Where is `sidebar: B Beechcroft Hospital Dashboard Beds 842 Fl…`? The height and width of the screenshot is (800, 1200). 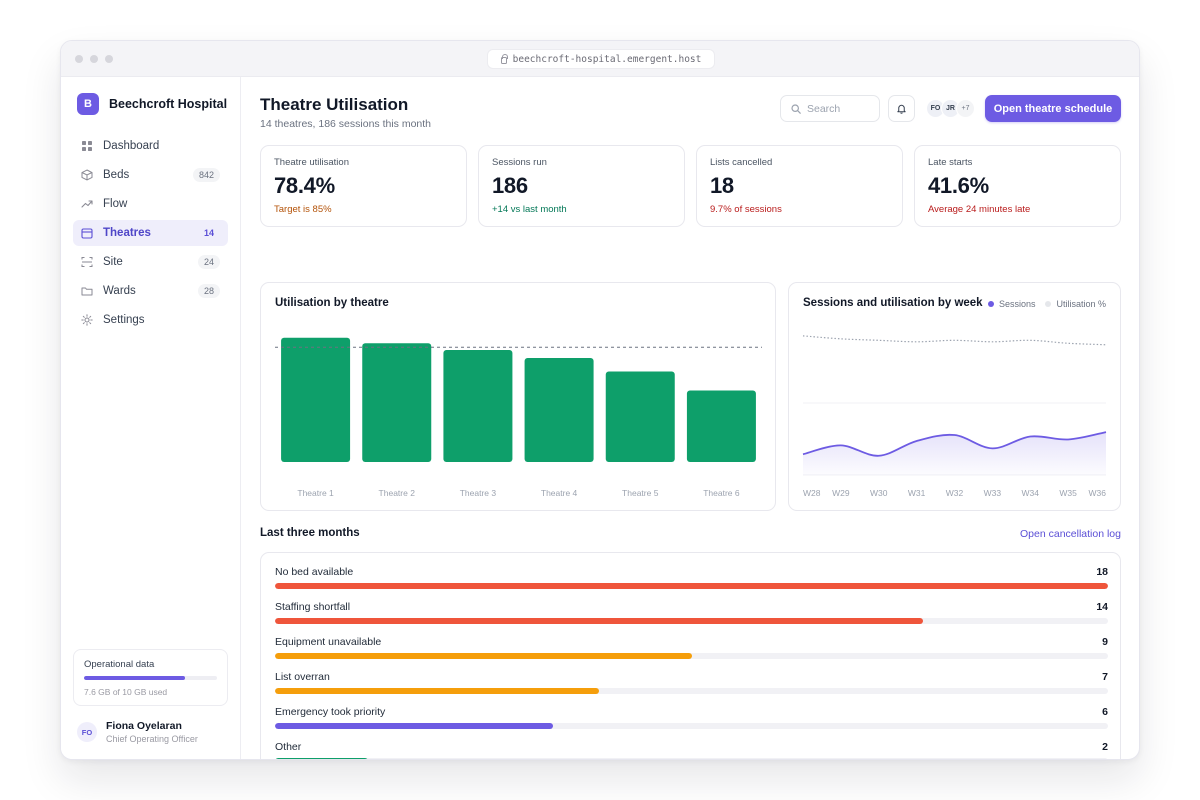
sidebar: B Beechcroft Hospital Dashboard Beds 842 Fl… is located at coordinates (151, 418).